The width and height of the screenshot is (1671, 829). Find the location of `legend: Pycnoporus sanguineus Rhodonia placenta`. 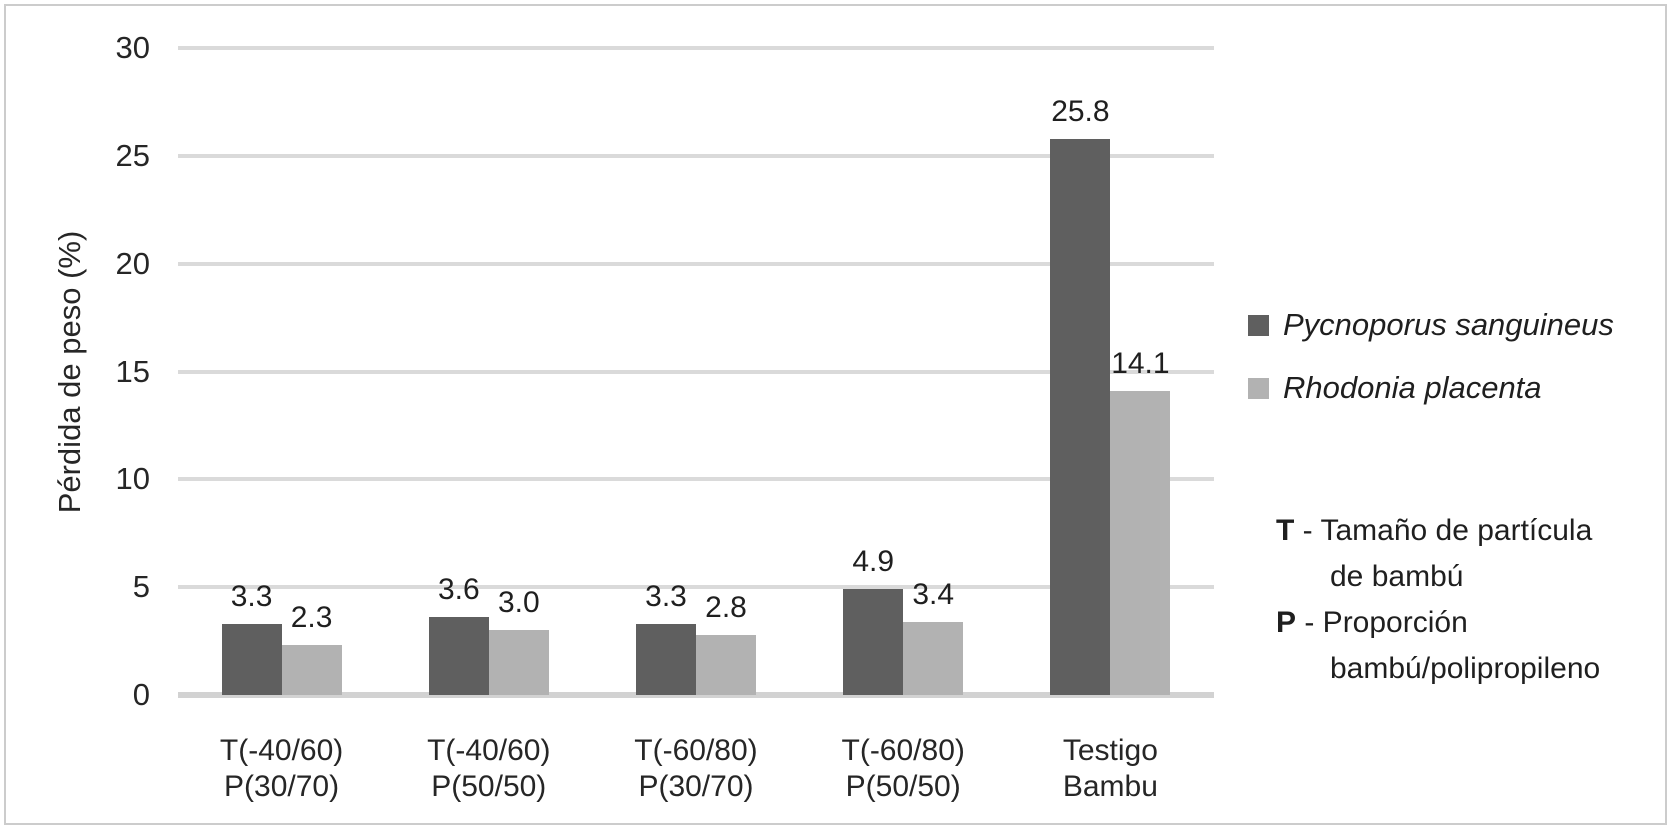

legend: Pycnoporus sanguineus Rhodonia placenta is located at coordinates (1431, 356).